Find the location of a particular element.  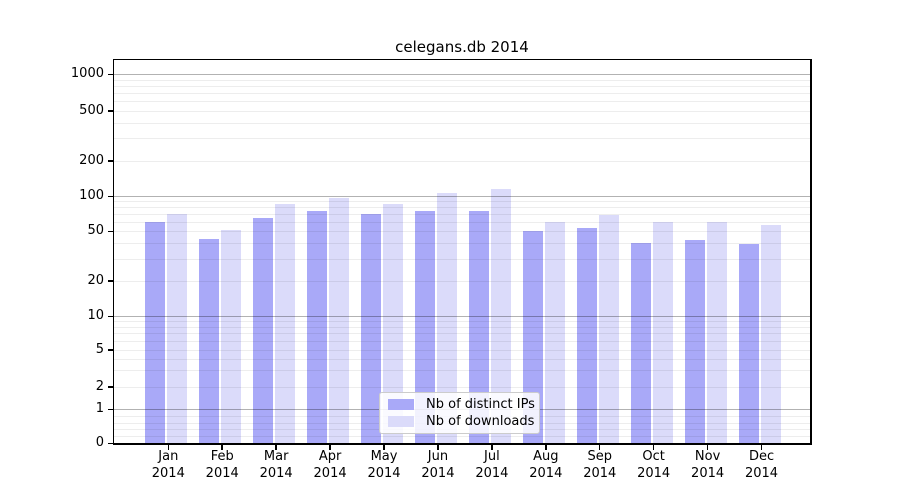

x-tick-month: Feb is located at coordinates (222, 456).